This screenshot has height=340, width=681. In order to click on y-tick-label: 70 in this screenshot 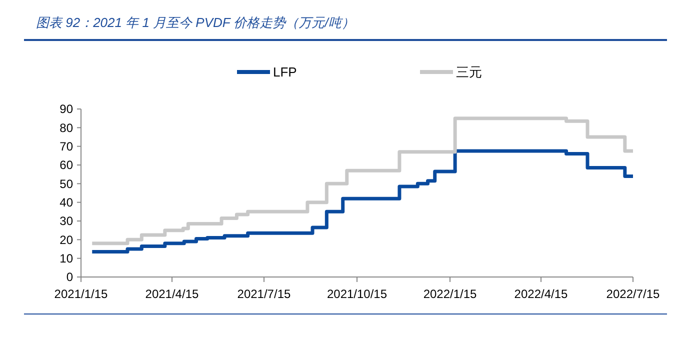, I will do `click(67, 147)`.